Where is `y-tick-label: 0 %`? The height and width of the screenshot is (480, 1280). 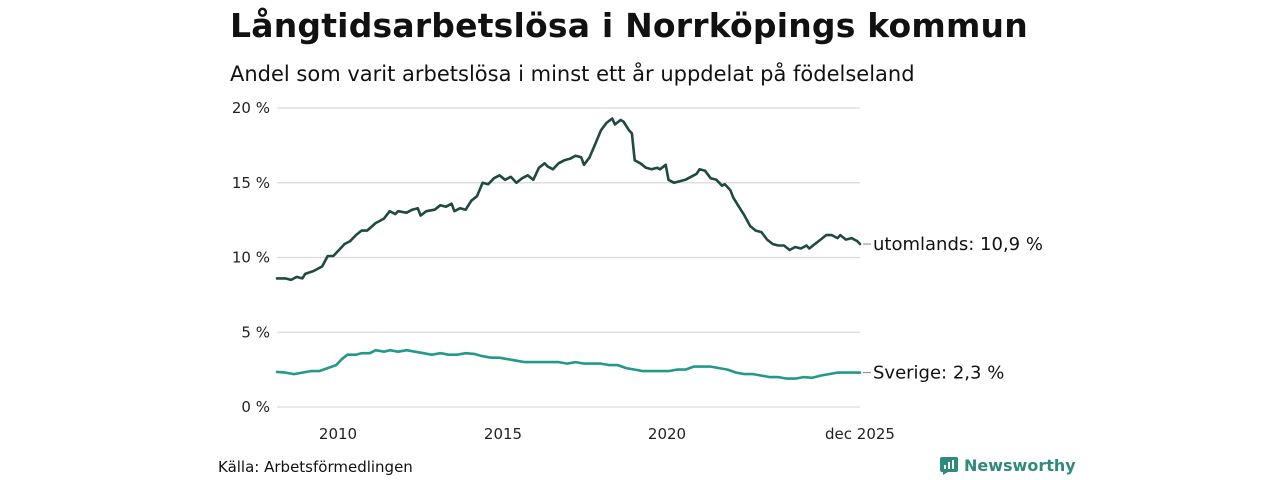
y-tick-label: 0 % is located at coordinates (255, 407).